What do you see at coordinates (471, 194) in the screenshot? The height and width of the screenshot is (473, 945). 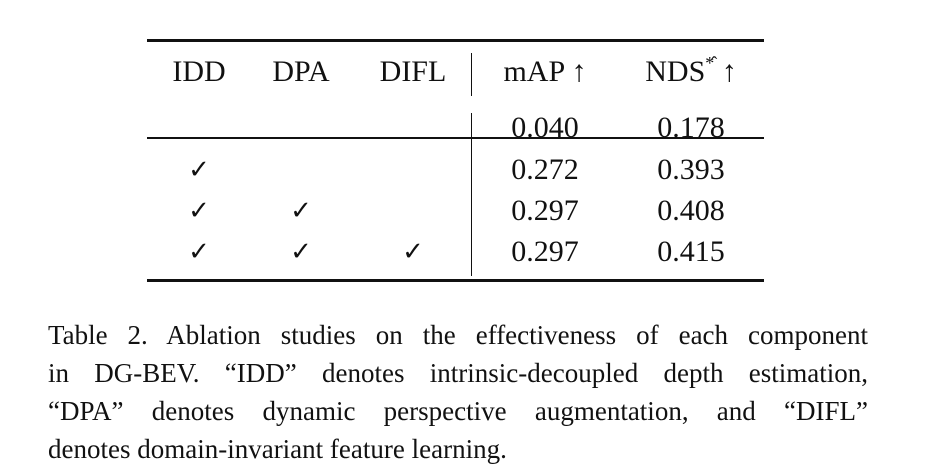 I see `table-vertical-divider-body` at bounding box center [471, 194].